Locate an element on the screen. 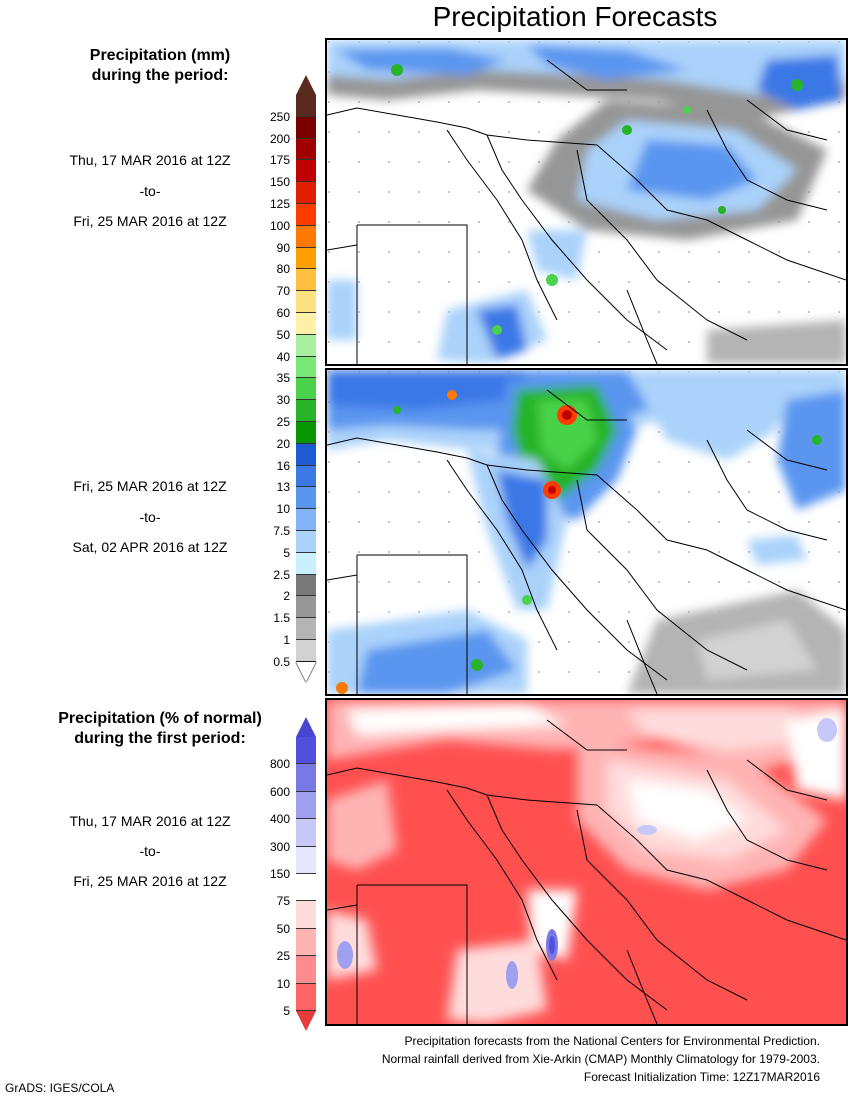 The height and width of the screenshot is (1100, 850). colorbar-tick-label: 800 is located at coordinates (279, 764).